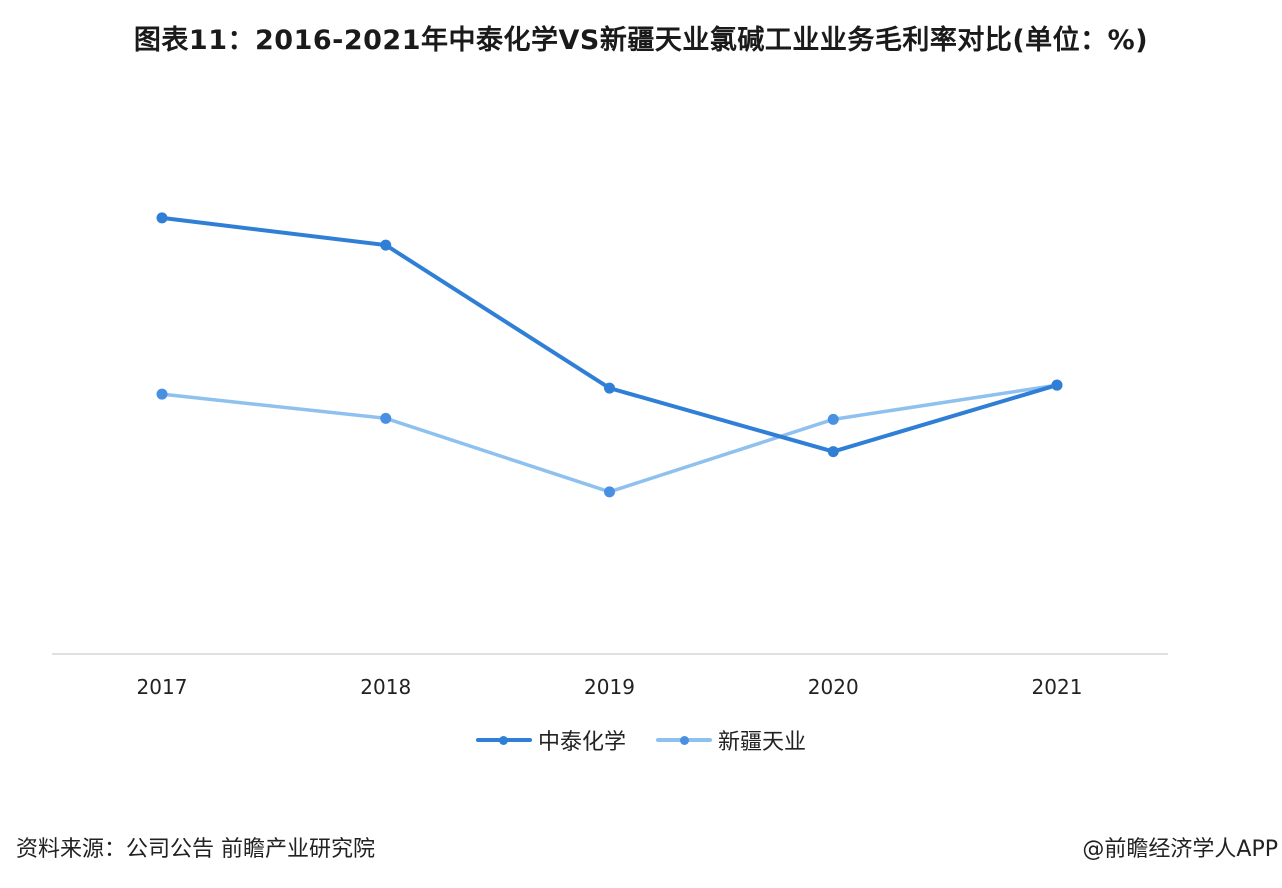 The image size is (1282, 888). I want to click on data-point-series-0-2017, so click(162, 218).